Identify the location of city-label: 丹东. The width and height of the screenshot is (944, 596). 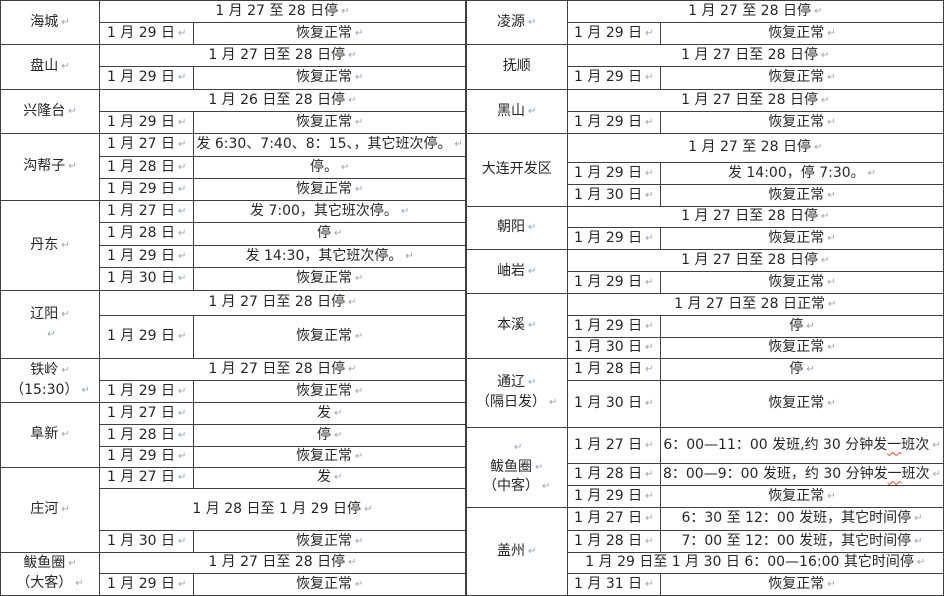
(50, 246).